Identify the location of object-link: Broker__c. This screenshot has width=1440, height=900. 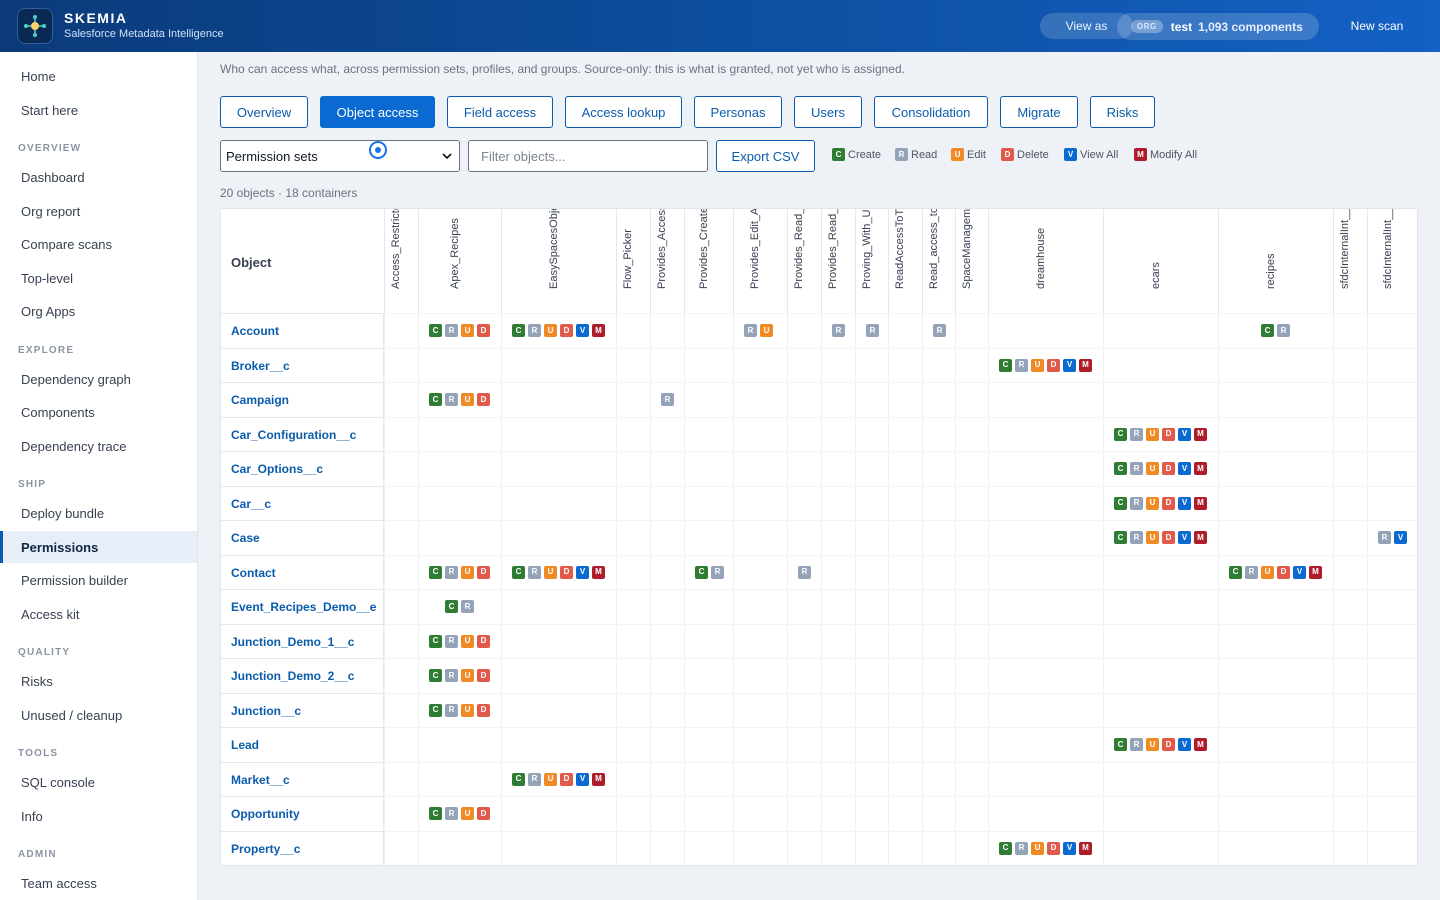
(260, 365).